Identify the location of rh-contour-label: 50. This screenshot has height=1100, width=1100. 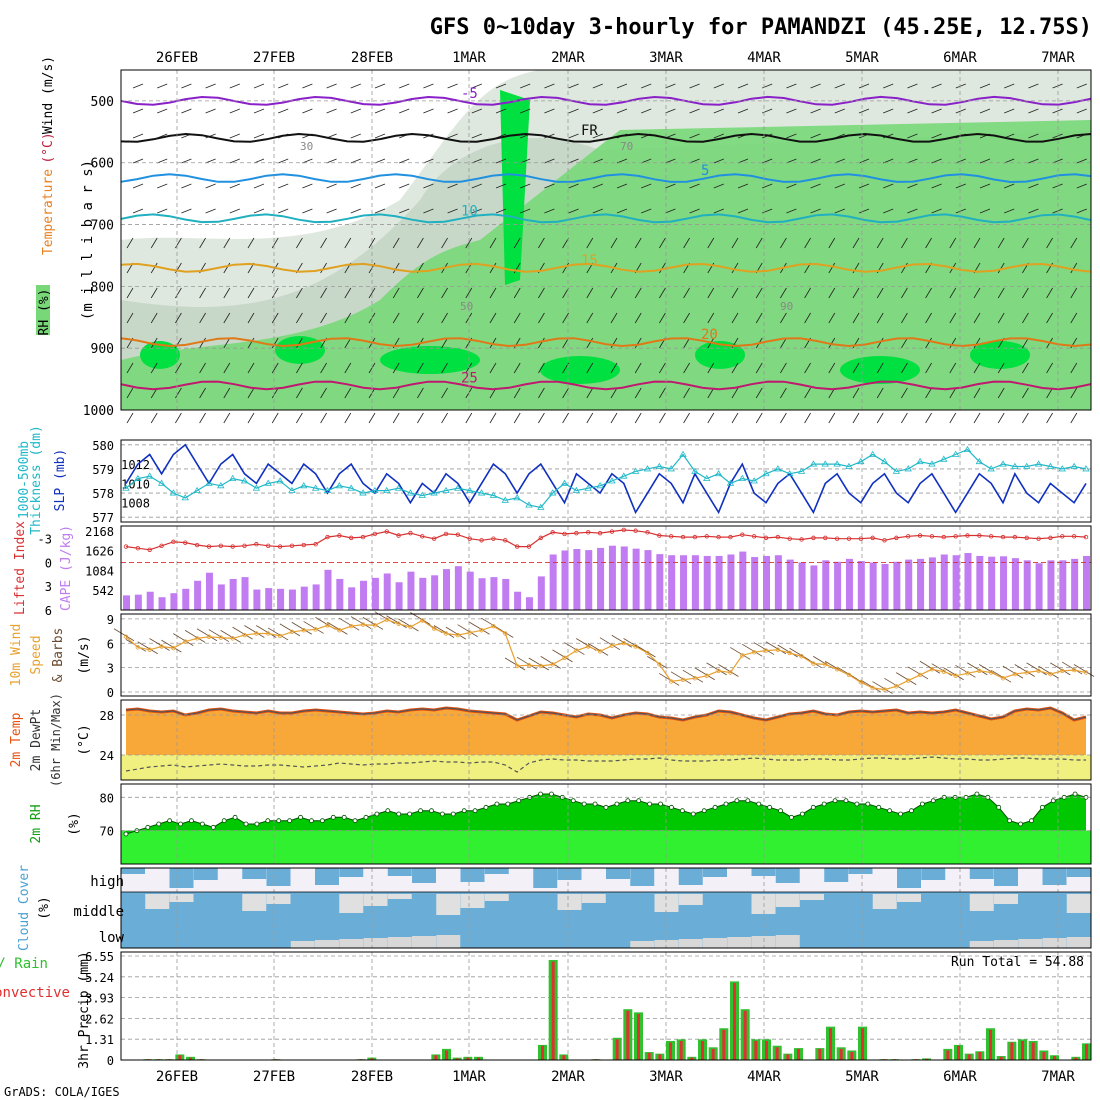
(466, 306).